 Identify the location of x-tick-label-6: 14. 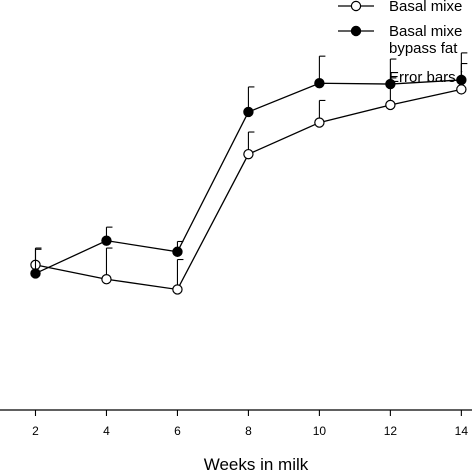
(462, 431).